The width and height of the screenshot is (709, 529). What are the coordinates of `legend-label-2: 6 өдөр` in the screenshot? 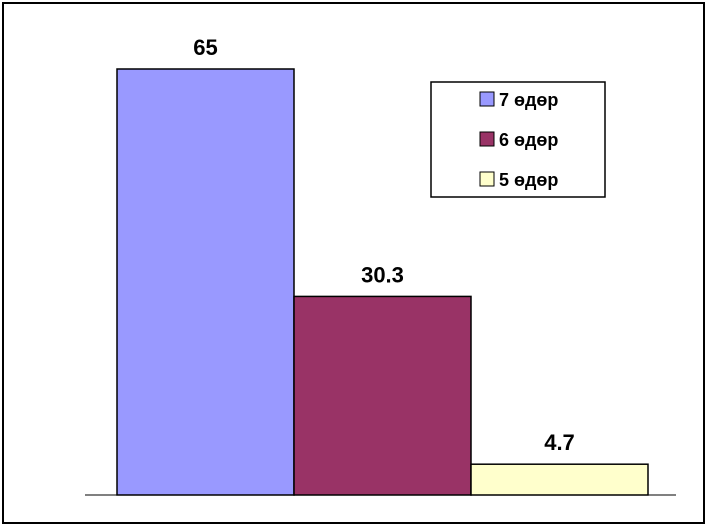 It's located at (528, 140).